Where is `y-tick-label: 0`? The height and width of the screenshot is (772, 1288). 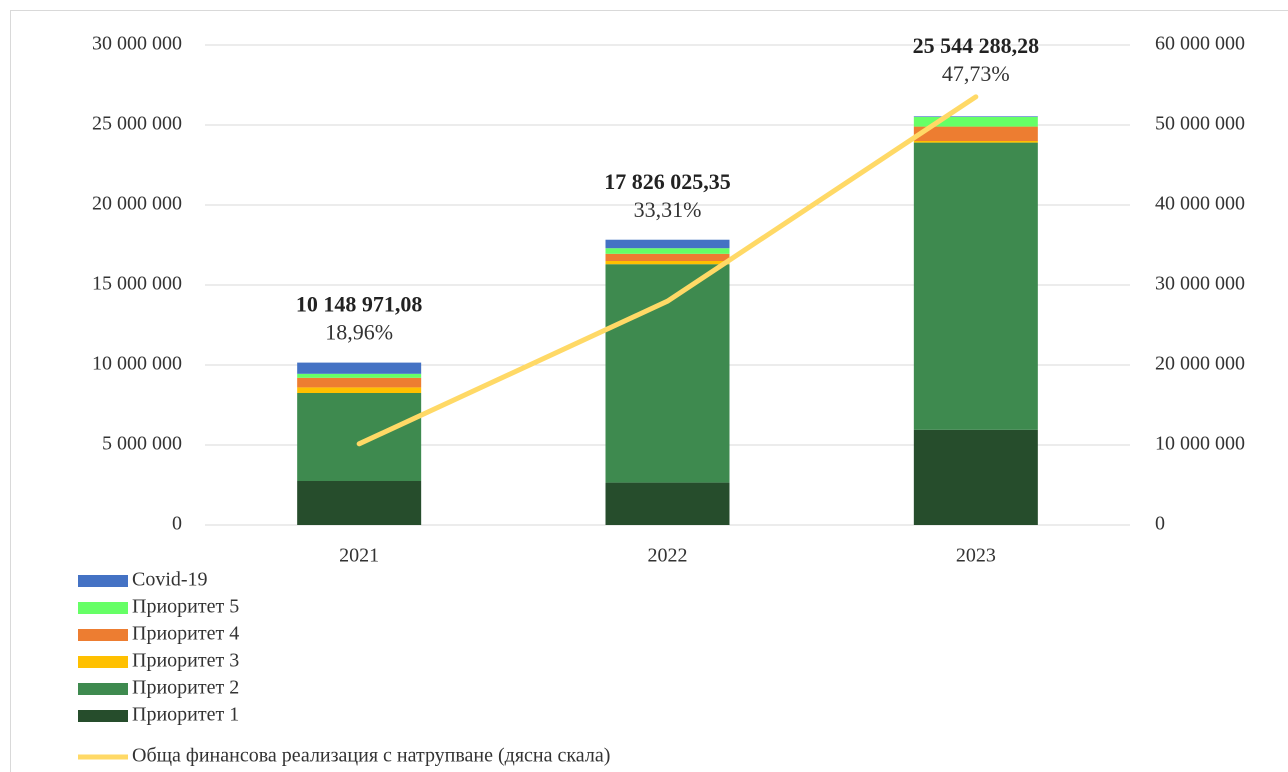 y-tick-label: 0 is located at coordinates (177, 524).